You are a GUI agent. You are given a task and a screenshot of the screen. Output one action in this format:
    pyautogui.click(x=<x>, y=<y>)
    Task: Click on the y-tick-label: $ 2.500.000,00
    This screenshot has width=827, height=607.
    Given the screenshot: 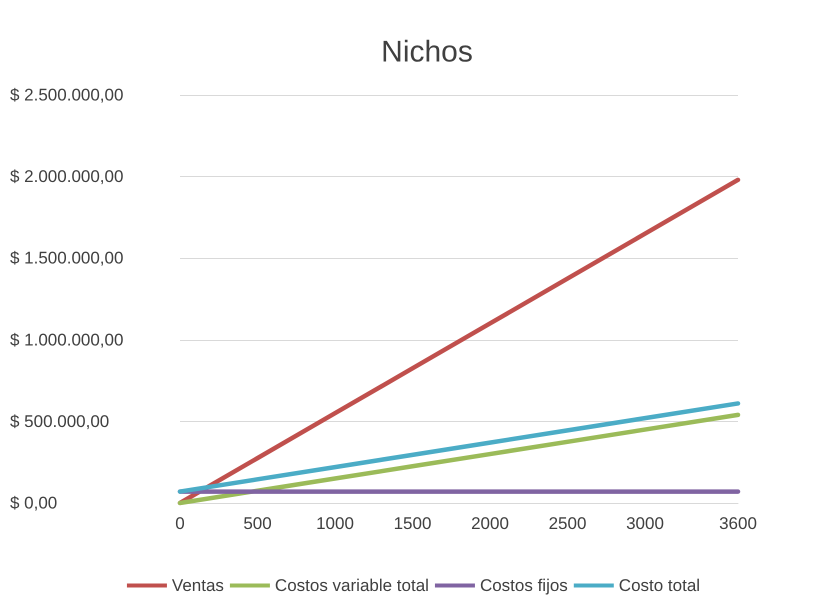 What is the action you would take?
    pyautogui.click(x=67, y=95)
    